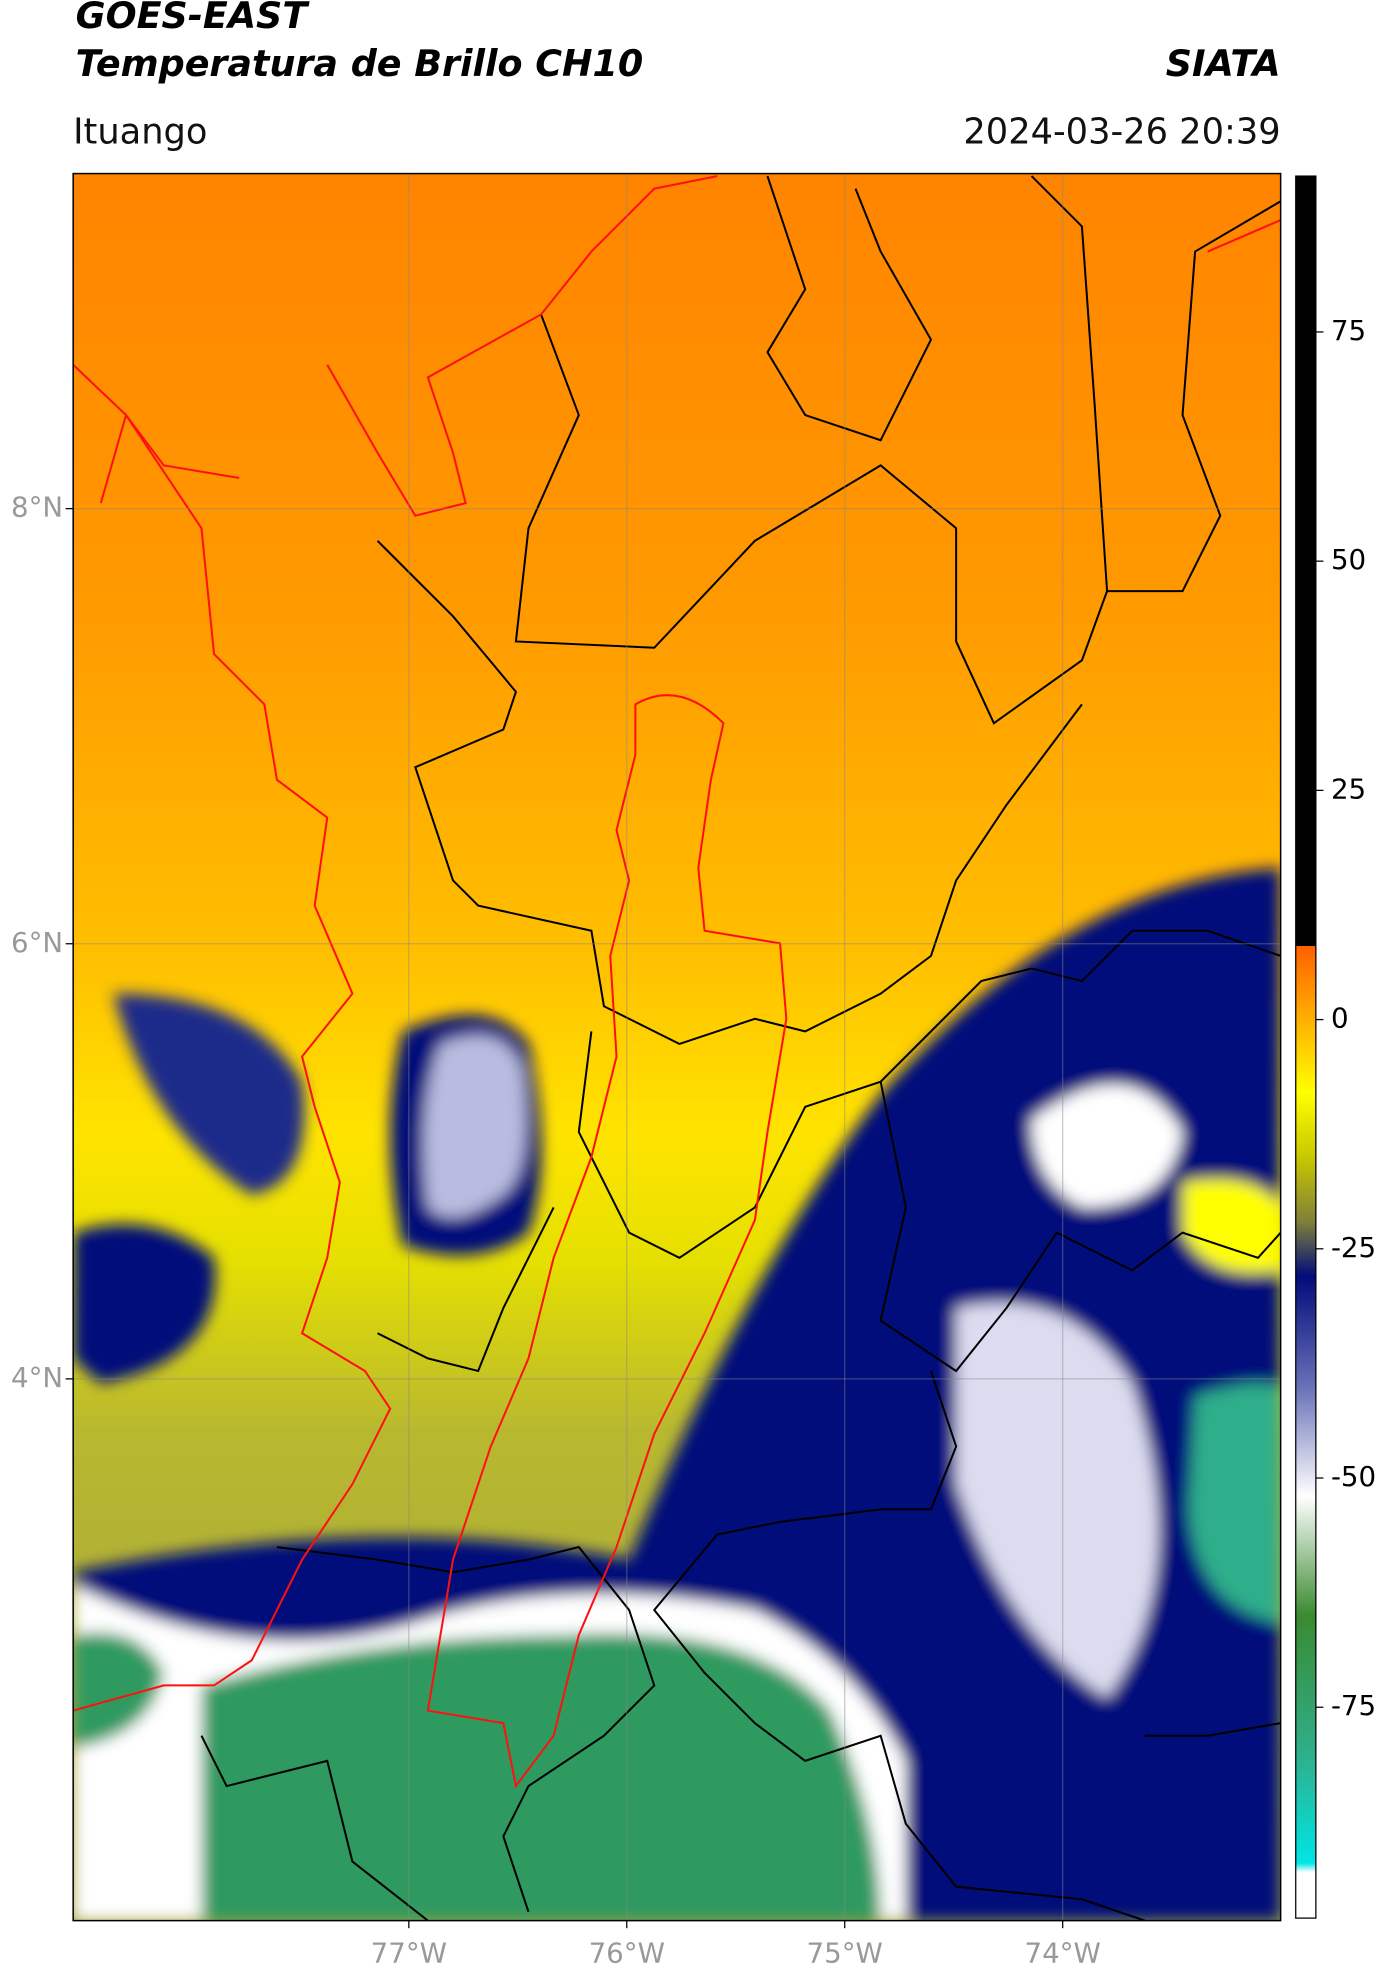 The image size is (1384, 1981). Describe the element at coordinates (1348, 330) in the screenshot. I see `colorbar-label: 75` at that location.